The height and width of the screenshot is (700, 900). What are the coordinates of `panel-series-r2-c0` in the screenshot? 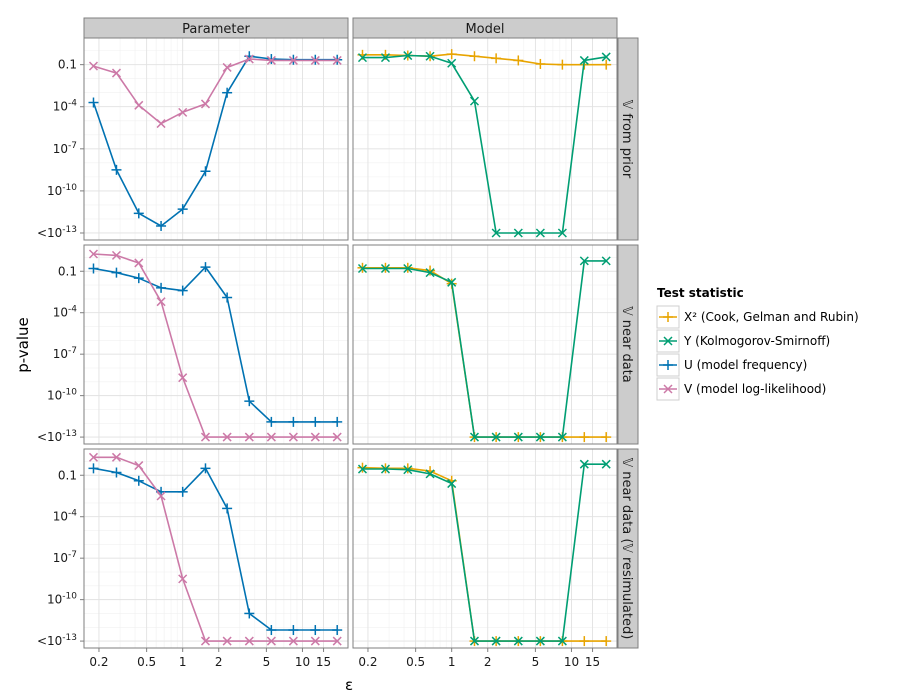 It's located at (215, 549).